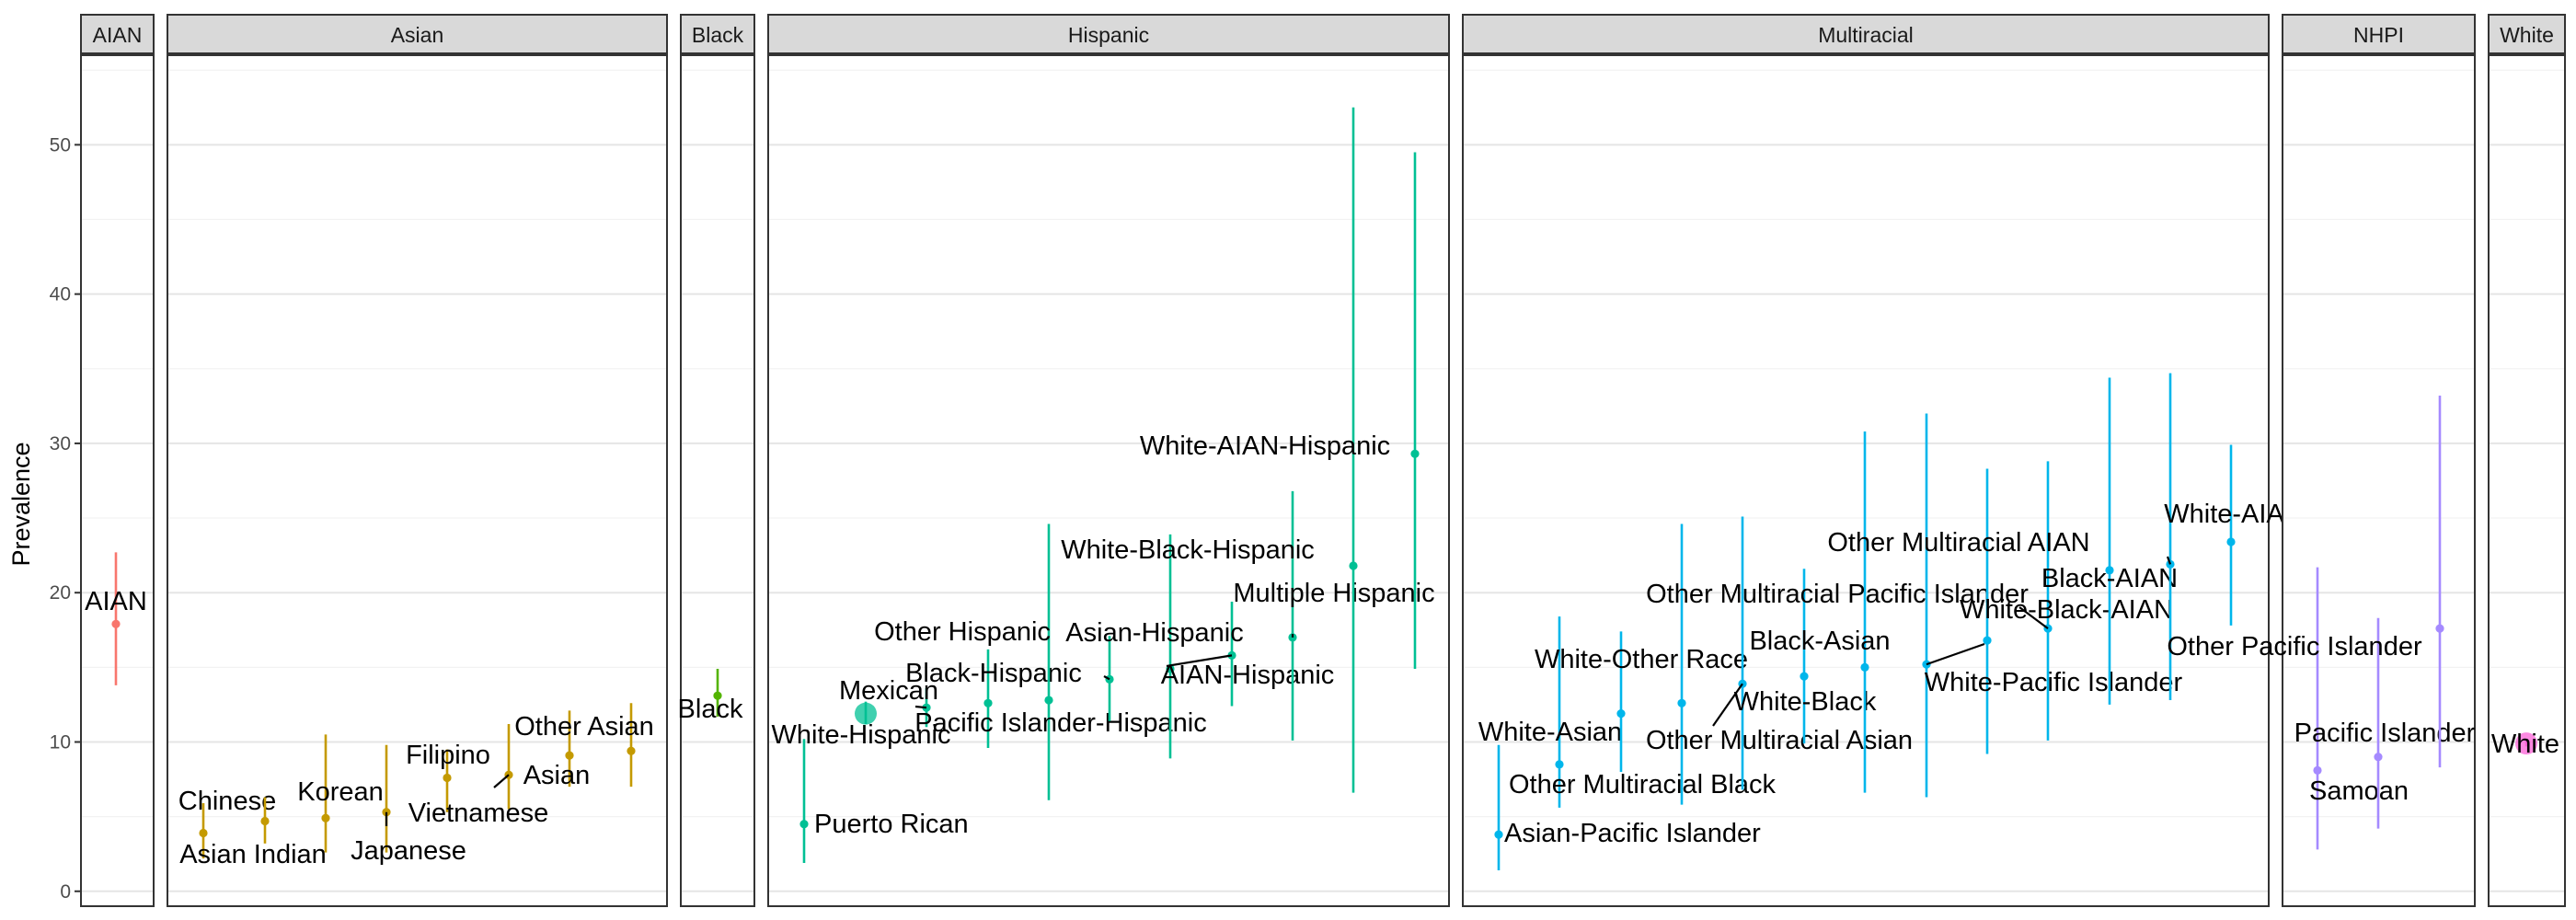 This screenshot has width=2576, height=920. I want to click on y-axis: 0 10 20 30 40 50, so click(65, 518).